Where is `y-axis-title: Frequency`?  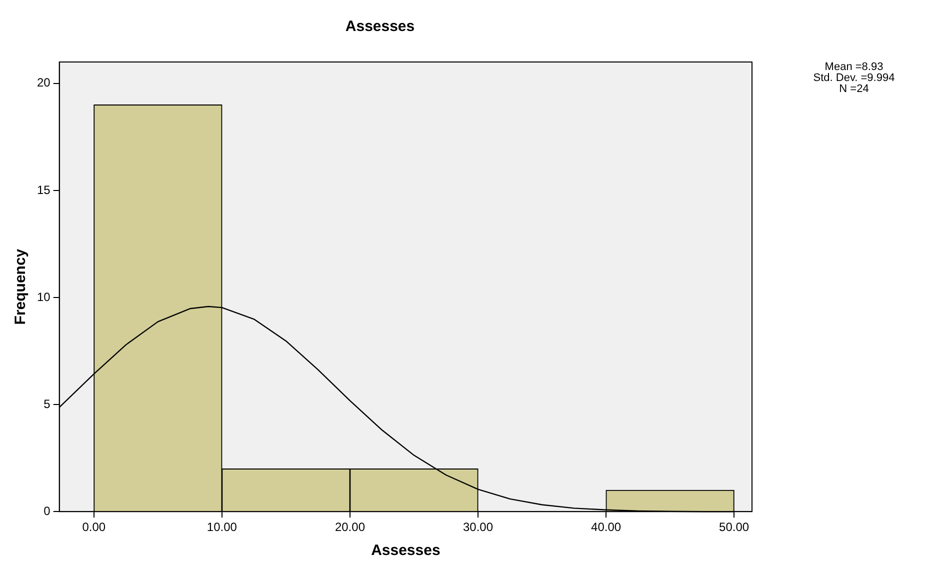
y-axis-title: Frequency is located at coordinates (21, 286).